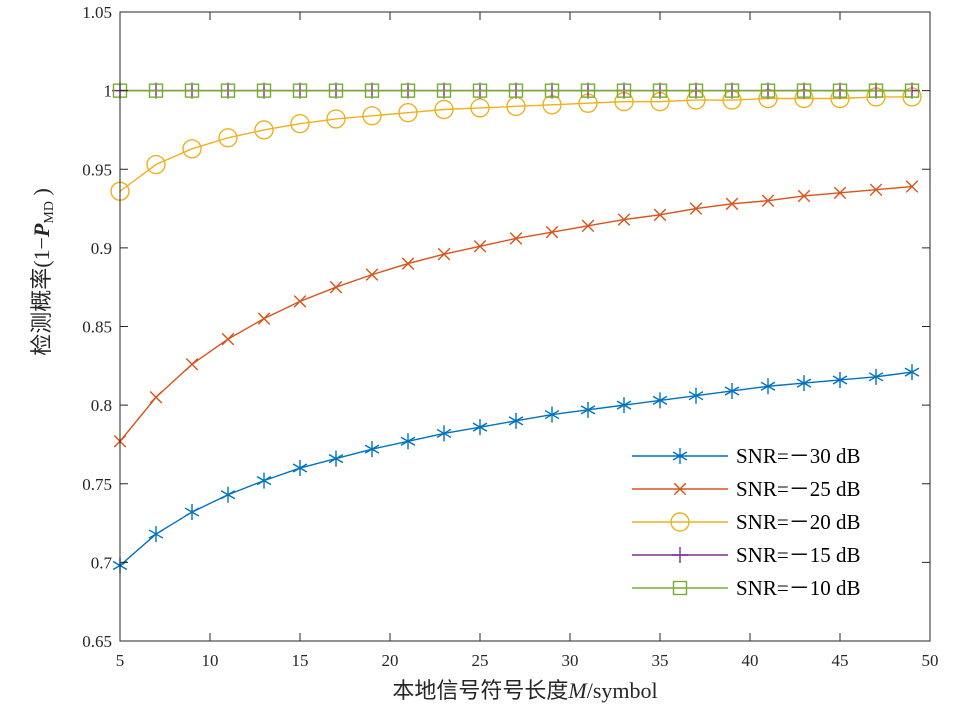  Describe the element at coordinates (300, 660) in the screenshot. I see `x-tick-label: 15` at that location.